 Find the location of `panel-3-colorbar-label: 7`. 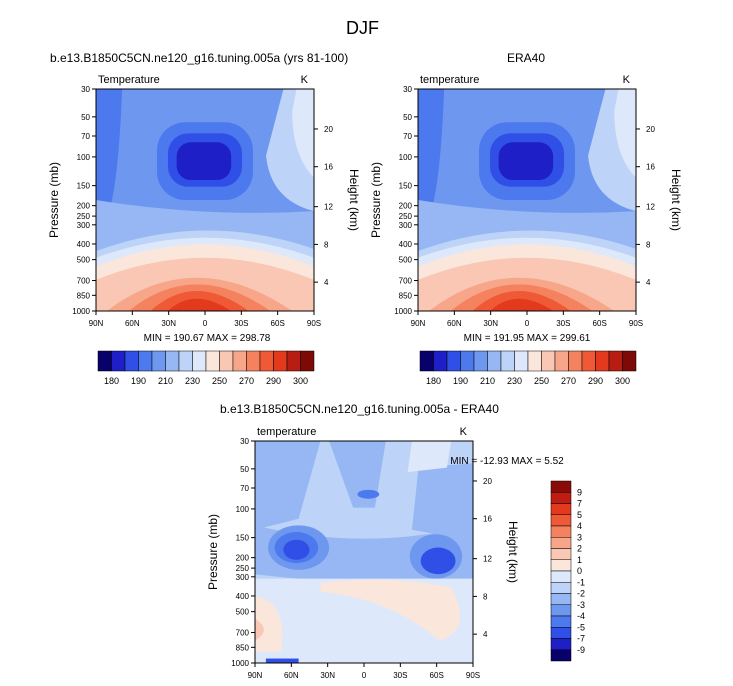

panel-3-colorbar-label: 7 is located at coordinates (579, 504).